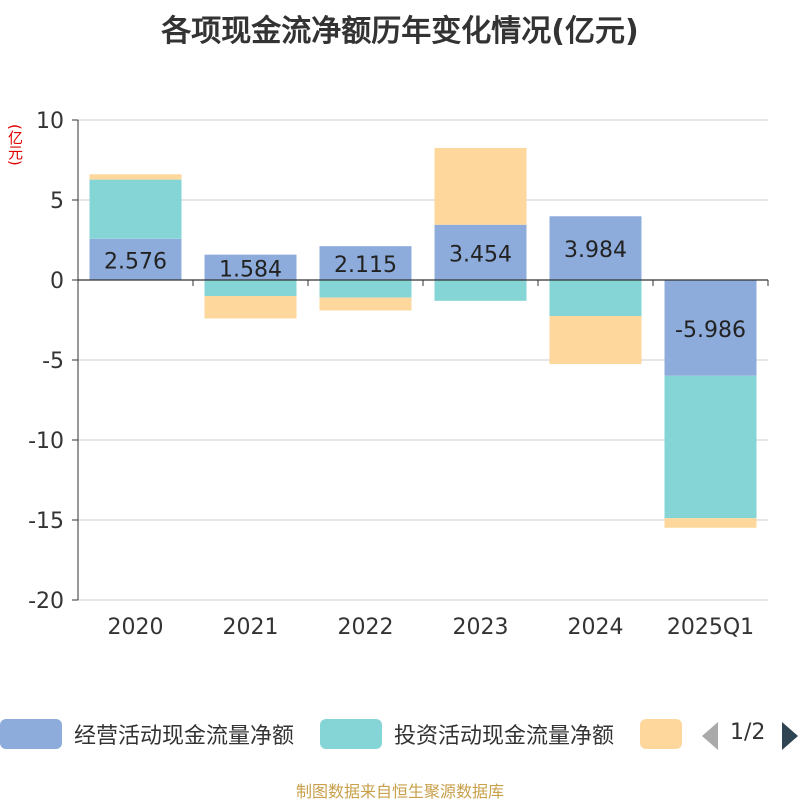 Image resolution: width=800 pixels, height=802 pixels. I want to click on legend-item-operating: 经营活动现金流量净额, so click(147, 734).